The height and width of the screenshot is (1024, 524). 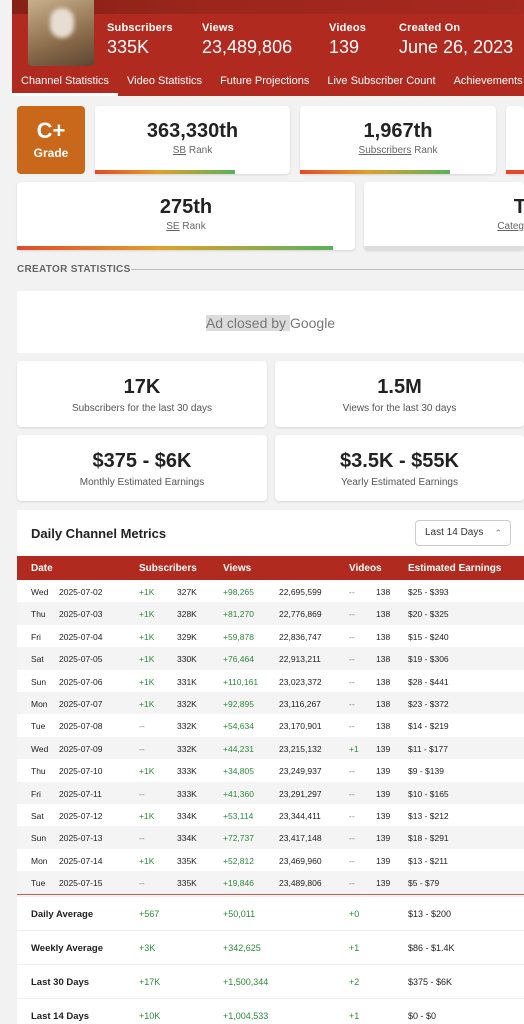 What do you see at coordinates (300, 838) in the screenshot?
I see `cell-views: 23,417,148` at bounding box center [300, 838].